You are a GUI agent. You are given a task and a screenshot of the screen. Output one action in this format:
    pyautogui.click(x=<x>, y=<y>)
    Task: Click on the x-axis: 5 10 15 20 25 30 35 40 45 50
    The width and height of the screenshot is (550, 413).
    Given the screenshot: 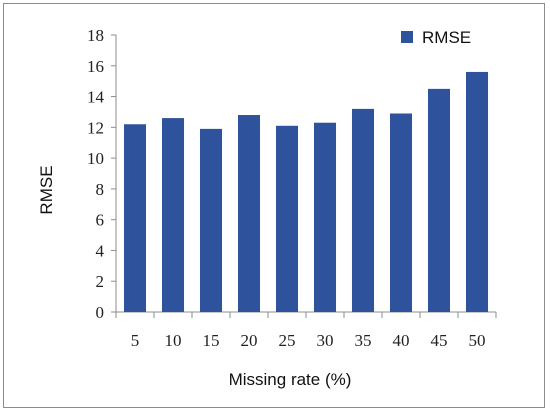 What is the action you would take?
    pyautogui.click(x=306, y=330)
    